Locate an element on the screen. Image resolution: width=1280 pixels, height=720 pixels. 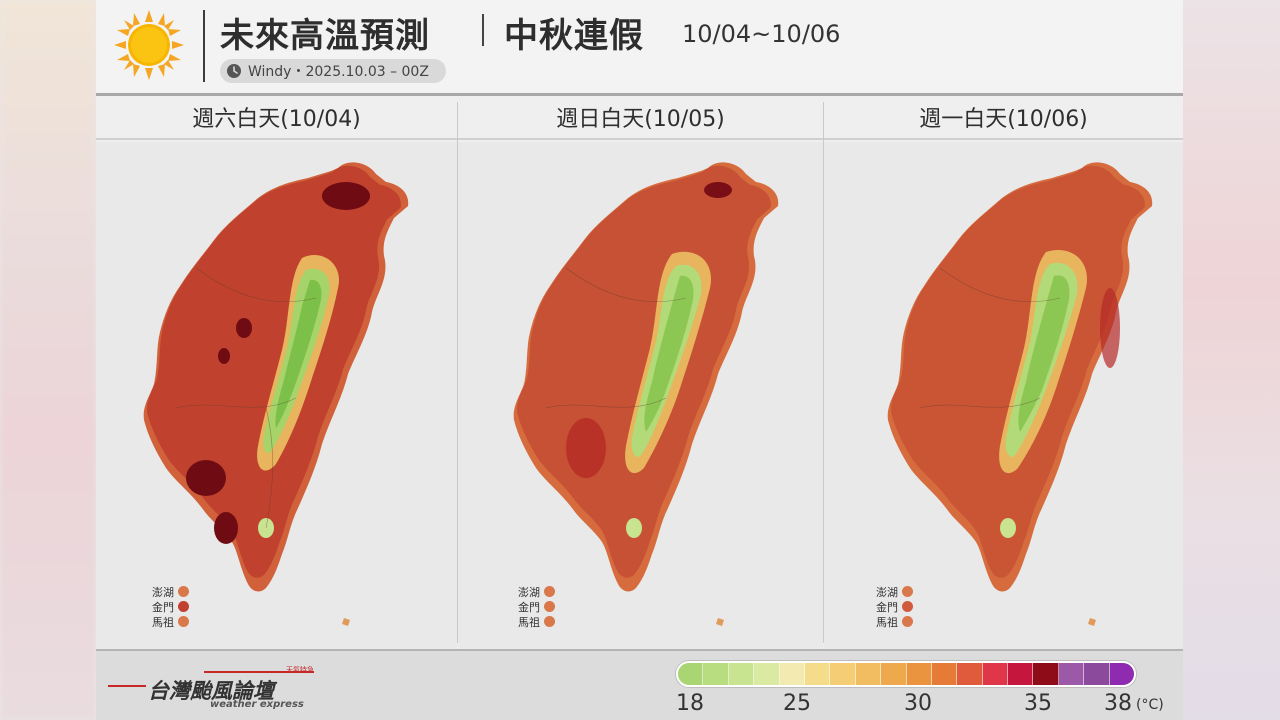
page-subtitle: 中秋連假 is located at coordinates (574, 36).